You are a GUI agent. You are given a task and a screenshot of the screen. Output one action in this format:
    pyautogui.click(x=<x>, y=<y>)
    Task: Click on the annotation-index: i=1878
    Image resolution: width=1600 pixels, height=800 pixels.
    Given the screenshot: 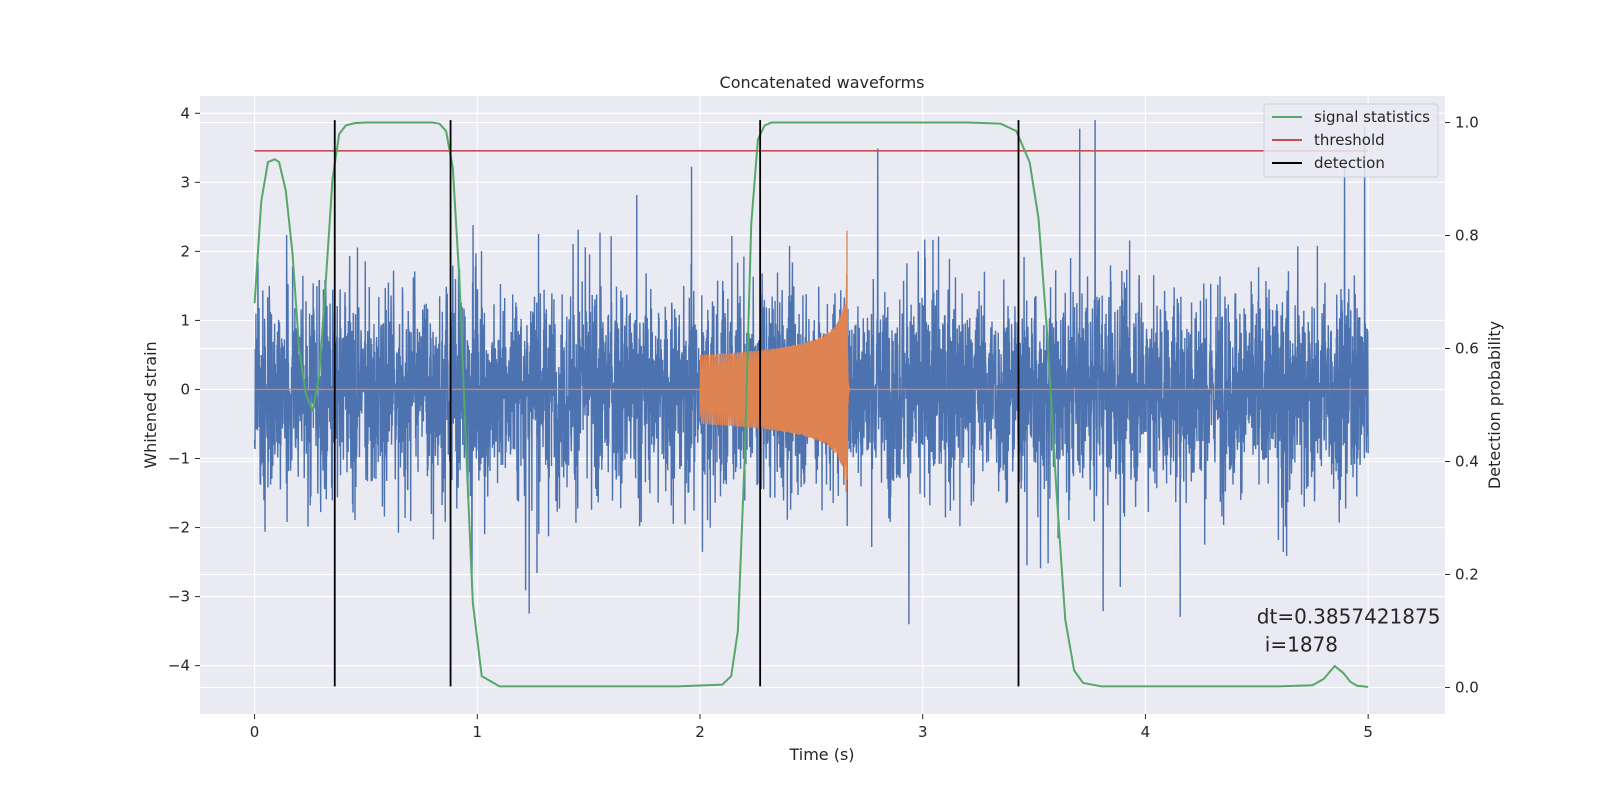 What is the action you would take?
    pyautogui.click(x=1301, y=645)
    